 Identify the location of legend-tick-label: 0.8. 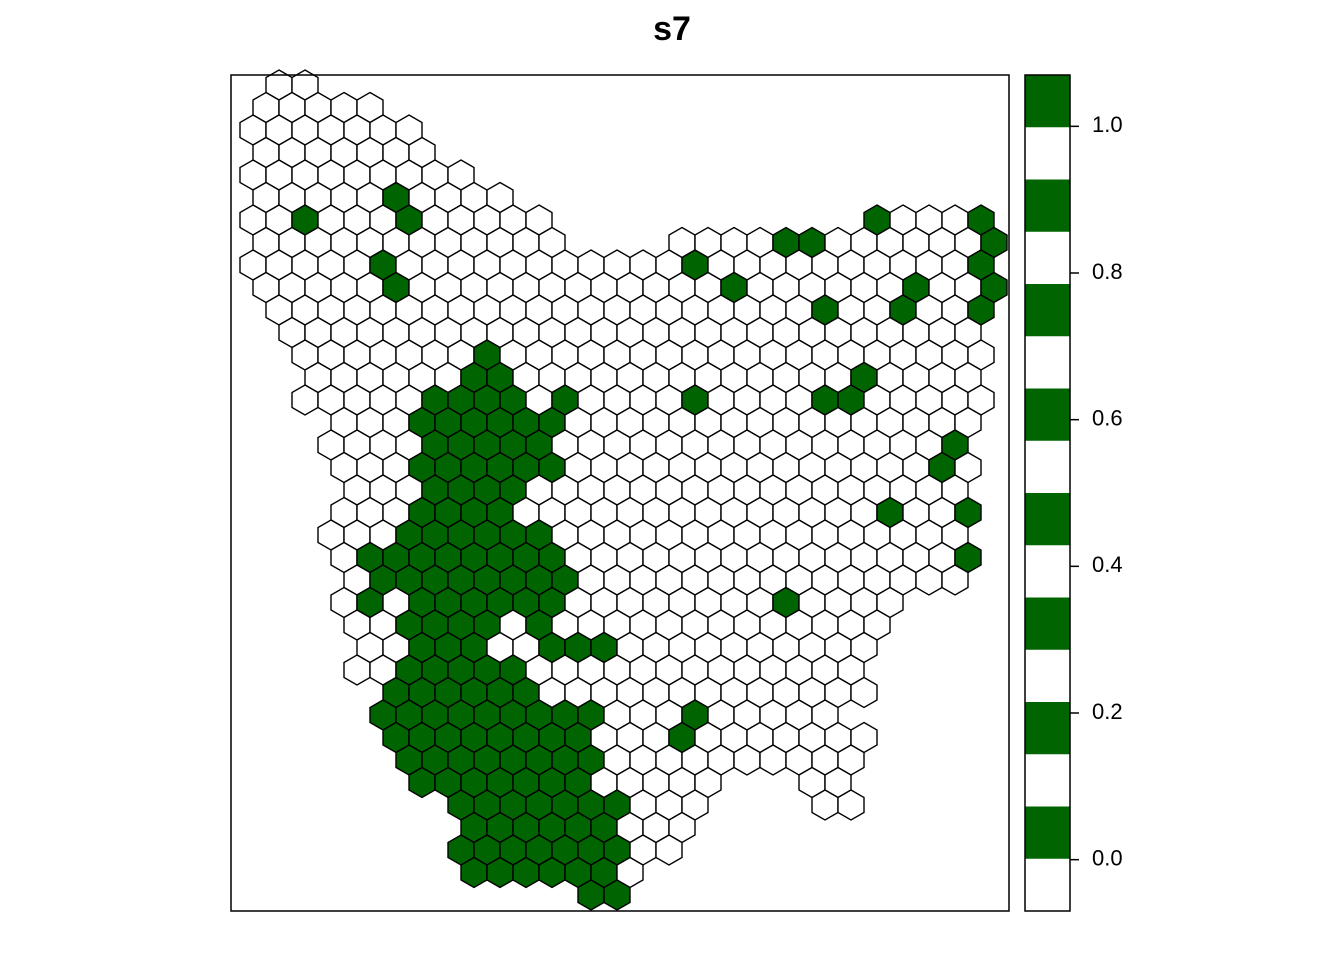
(1107, 271).